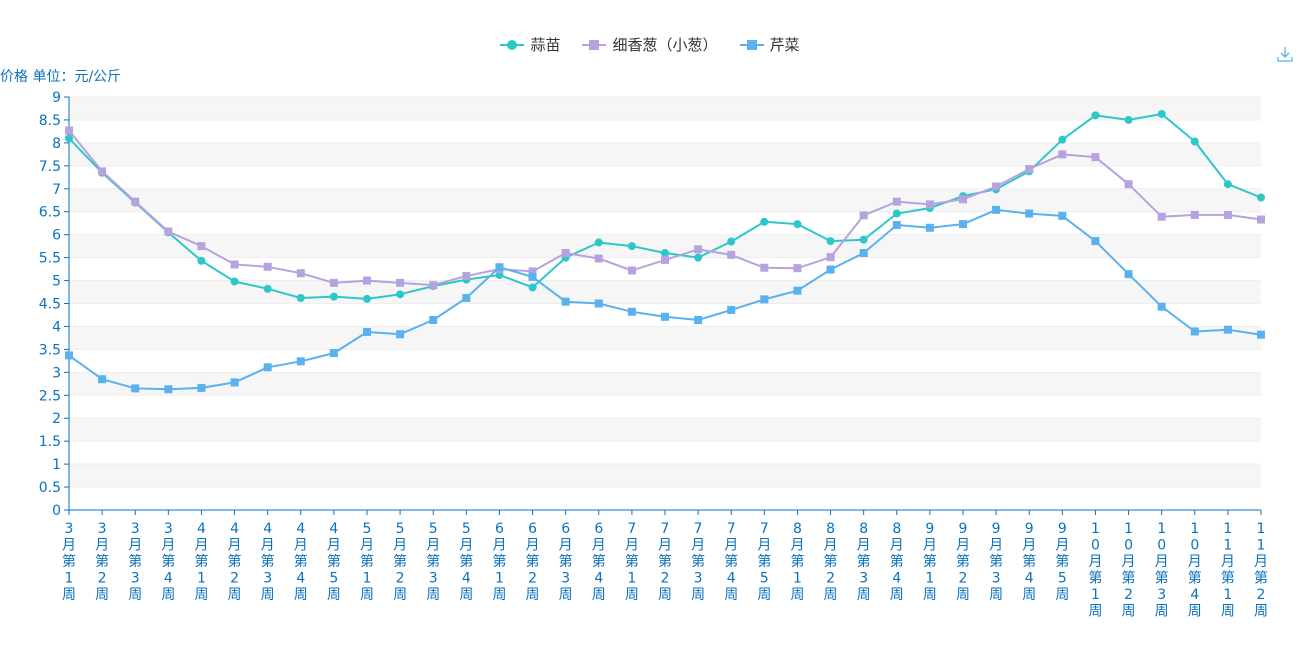 This screenshot has width=1300, height=650. I want to click on legend-item-garlic-sprout: 蒜苗, so click(530, 44).